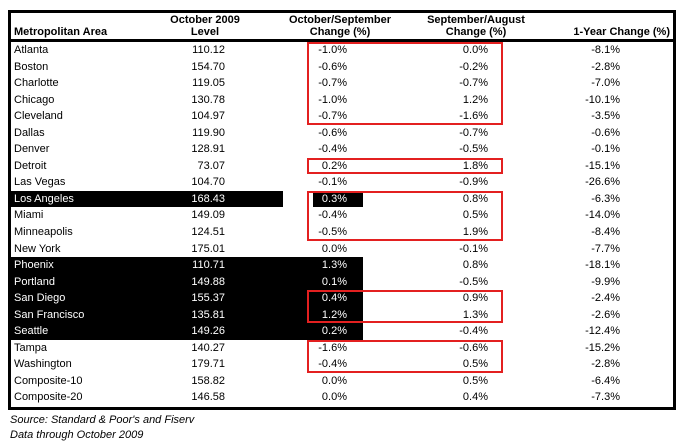  What do you see at coordinates (205, 32) in the screenshot?
I see `header-level: Level` at bounding box center [205, 32].